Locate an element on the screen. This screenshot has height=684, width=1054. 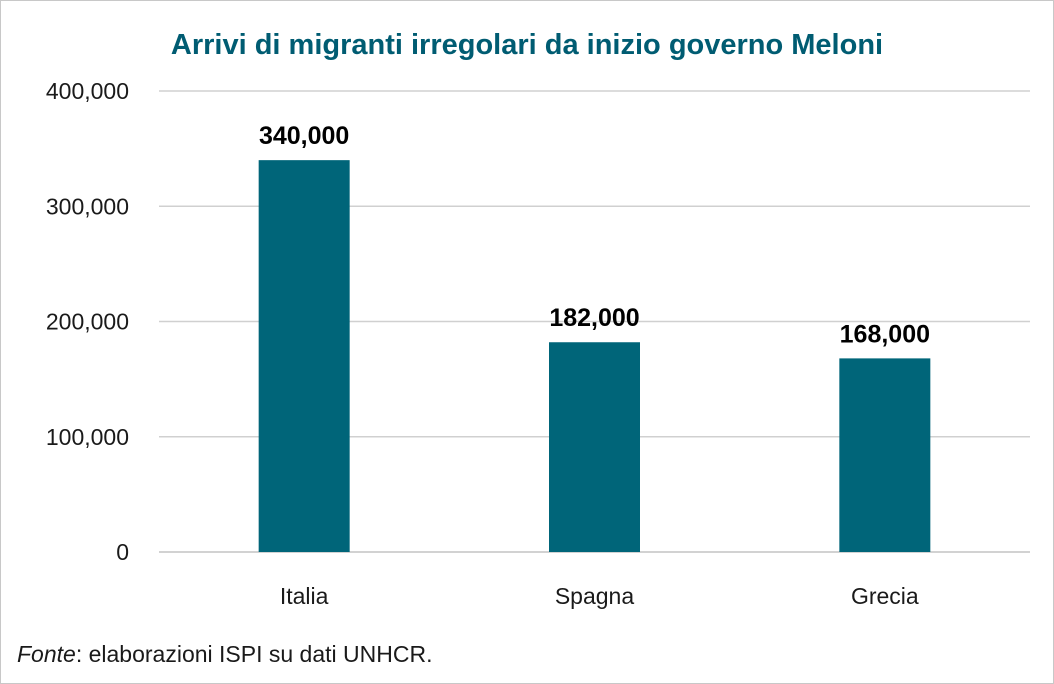
data-label: 340,000 is located at coordinates (304, 136).